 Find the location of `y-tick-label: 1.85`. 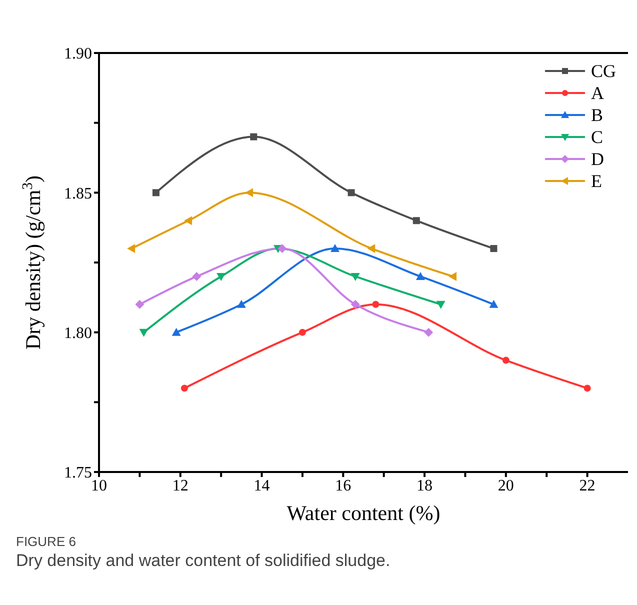

y-tick-label: 1.85 is located at coordinates (78, 193).